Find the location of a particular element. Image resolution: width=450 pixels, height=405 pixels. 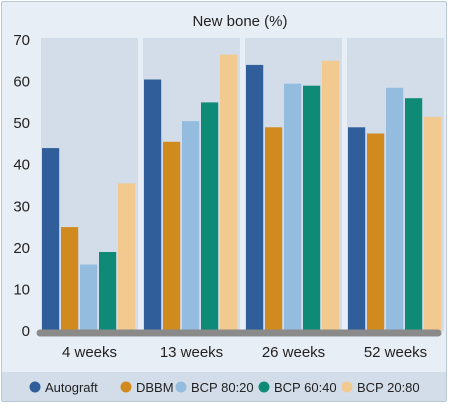

bar-autograft-13-weeks is located at coordinates (153, 205).